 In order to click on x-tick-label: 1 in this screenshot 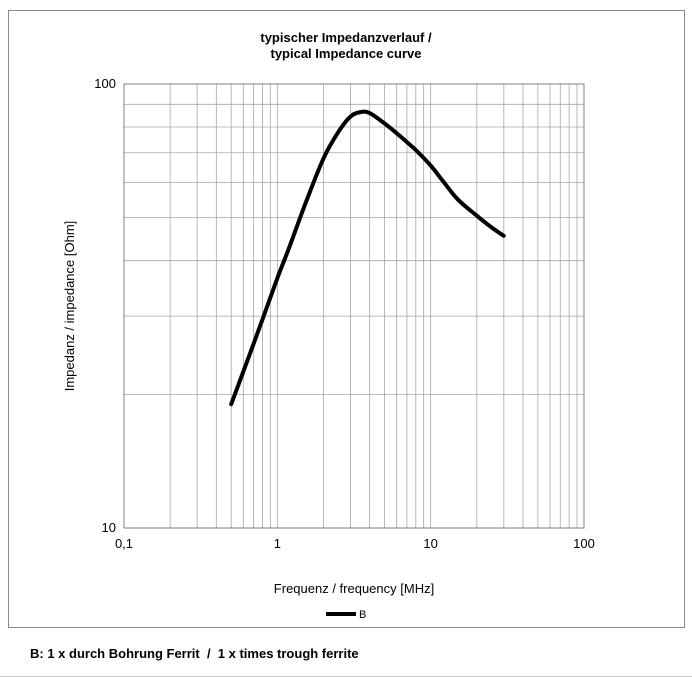, I will do `click(277, 543)`.